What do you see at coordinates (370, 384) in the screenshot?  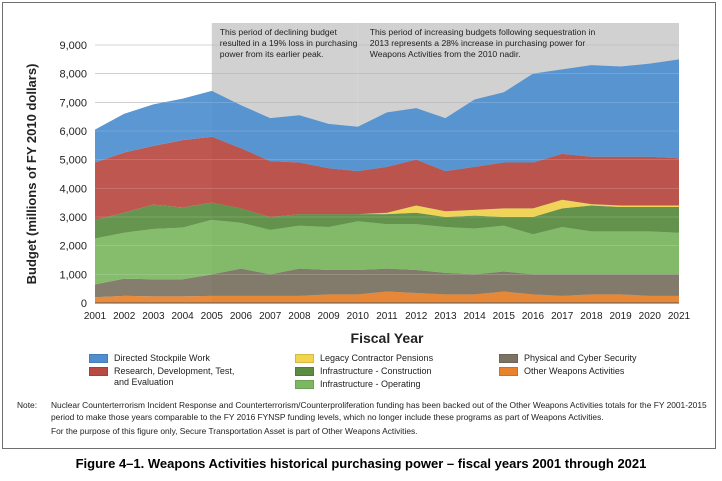 I see `legend-label: Infrastructure - Operating` at bounding box center [370, 384].